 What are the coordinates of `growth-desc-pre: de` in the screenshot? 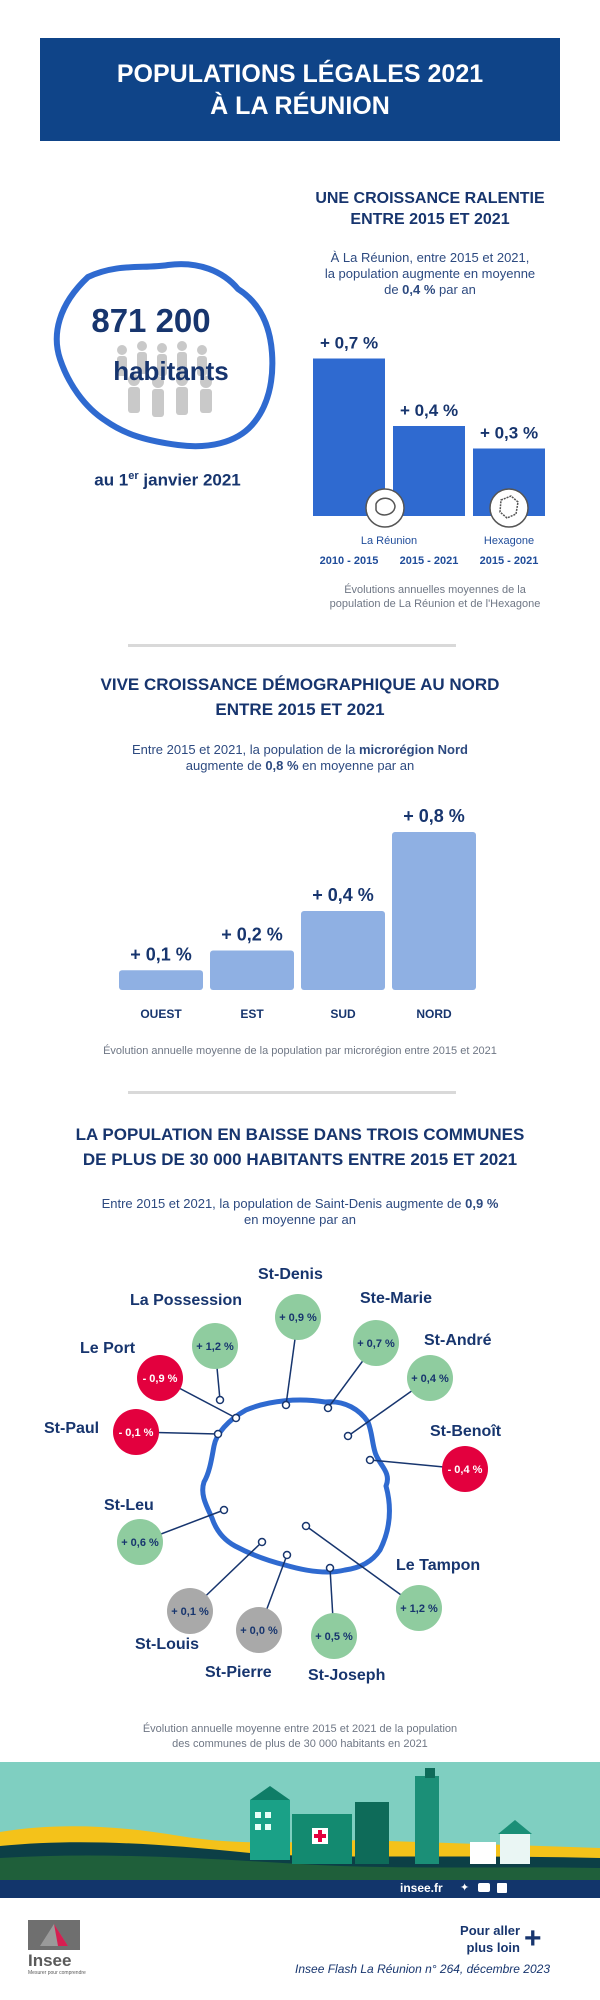 It's located at (393, 289).